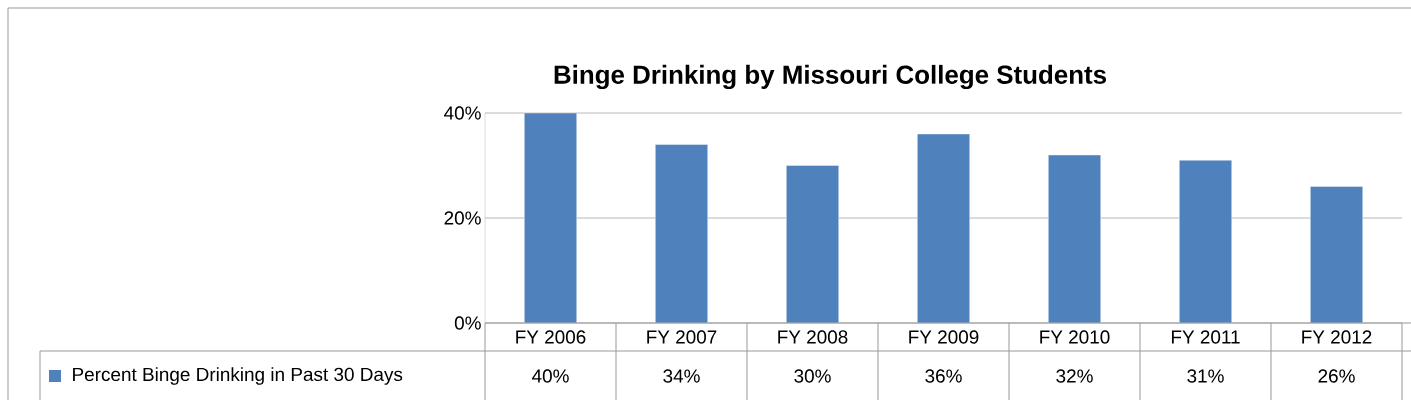  Describe the element at coordinates (462, 218) in the screenshot. I see `y-tick-label: 20%` at that location.